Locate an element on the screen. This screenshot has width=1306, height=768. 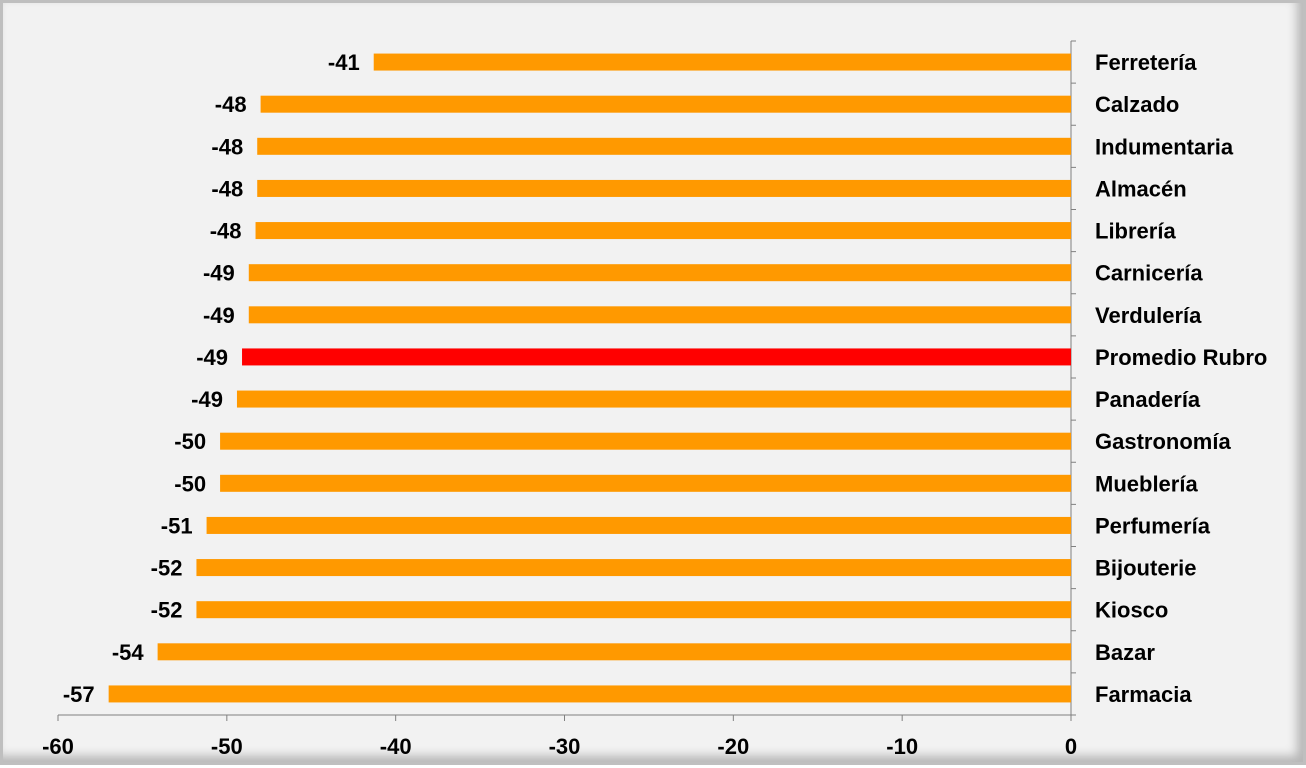
x-tick-label: -10 is located at coordinates (902, 746).